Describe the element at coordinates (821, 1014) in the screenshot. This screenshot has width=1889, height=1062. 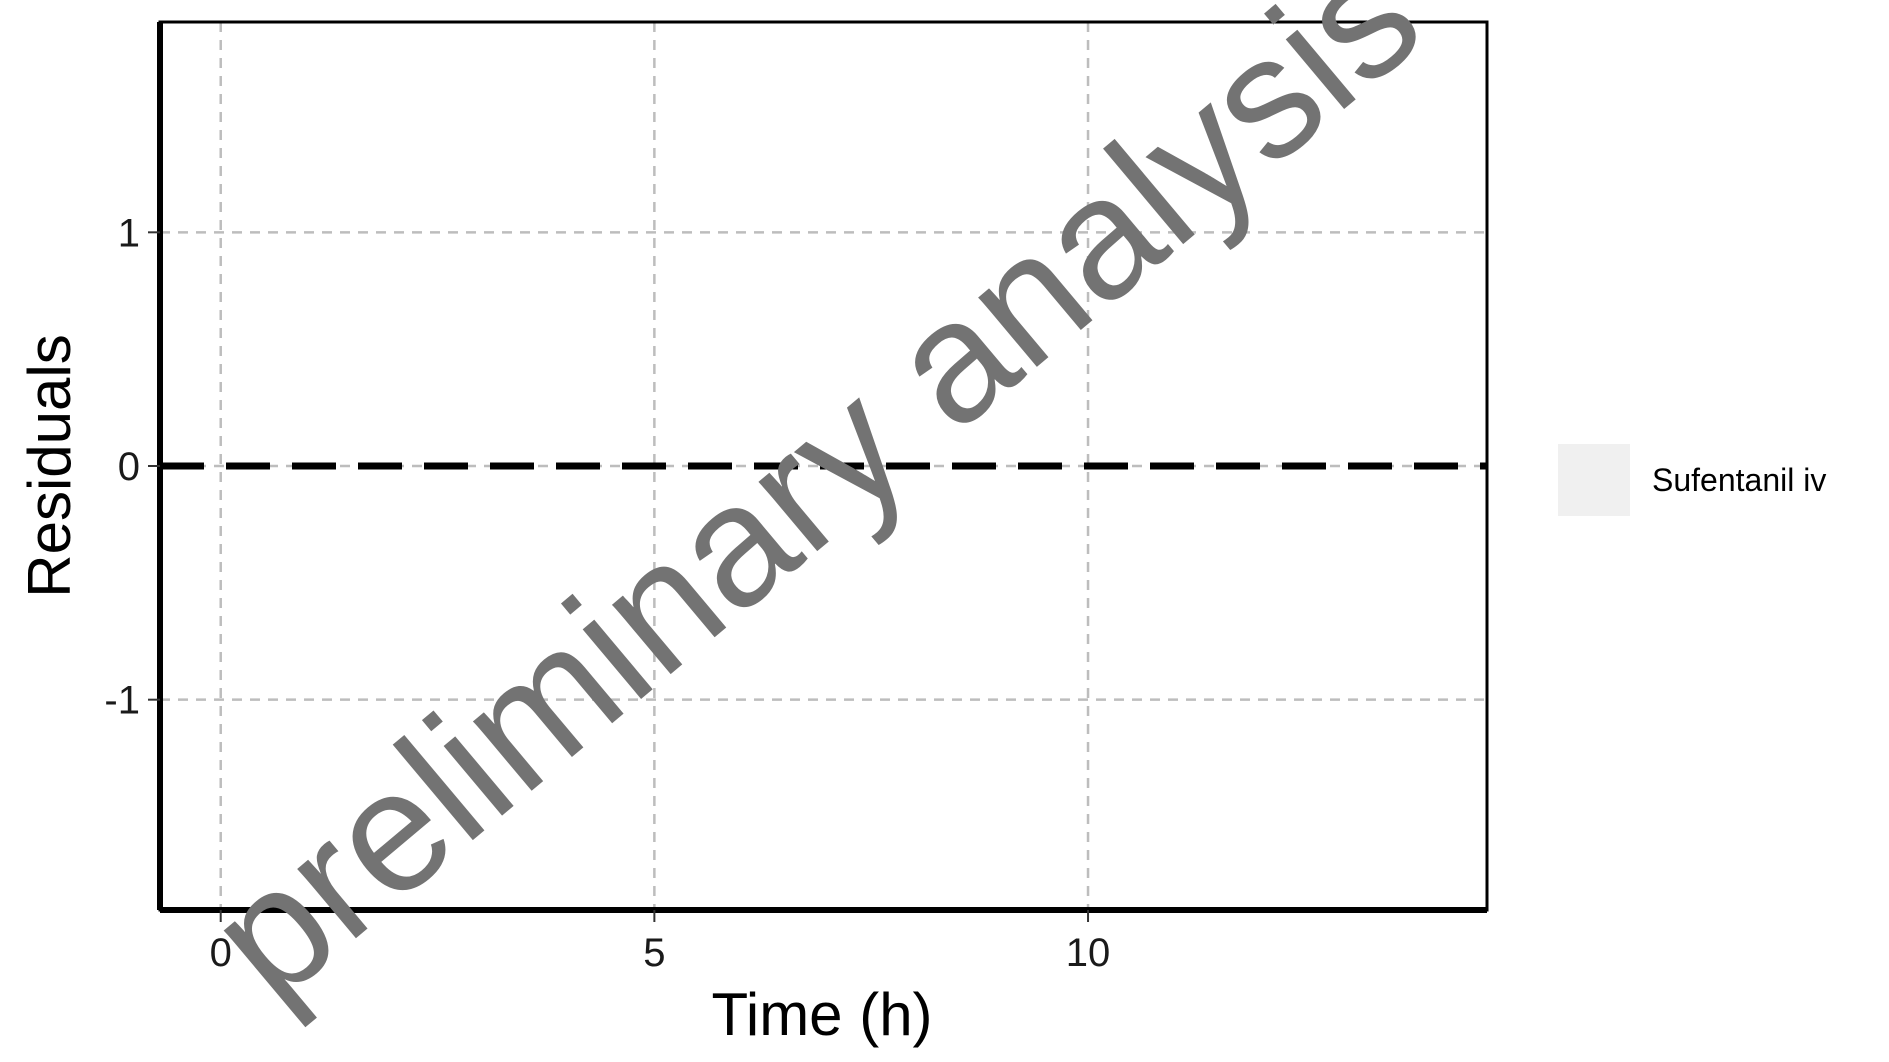
I see `x-axis-title: Time (h)` at that location.